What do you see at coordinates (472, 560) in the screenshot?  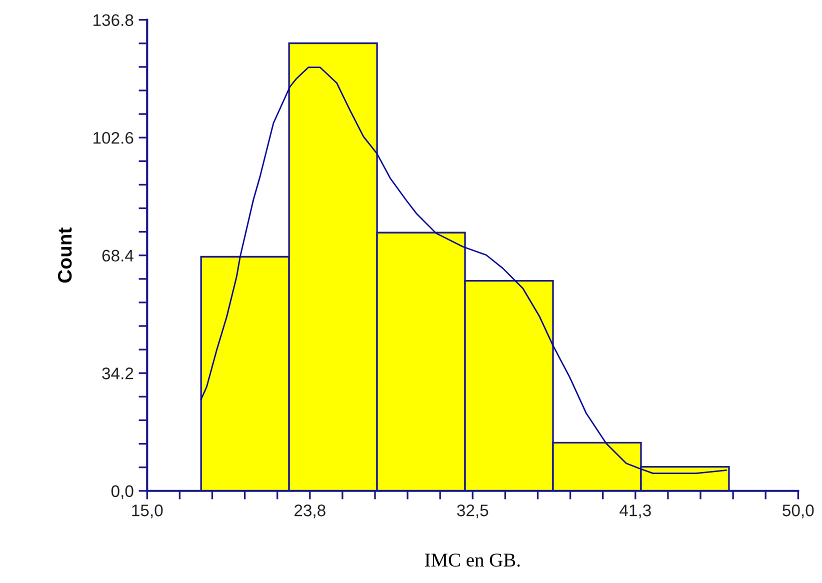 I see `x-axis-title: IMC en GB.` at bounding box center [472, 560].